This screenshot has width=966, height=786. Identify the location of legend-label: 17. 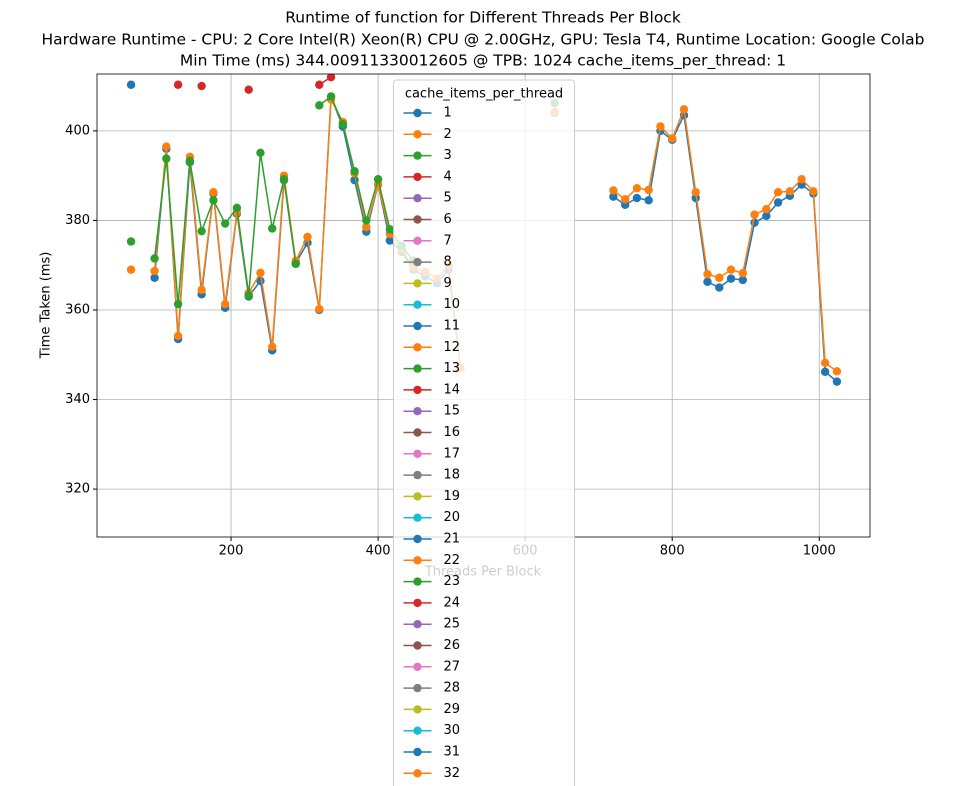
(452, 453).